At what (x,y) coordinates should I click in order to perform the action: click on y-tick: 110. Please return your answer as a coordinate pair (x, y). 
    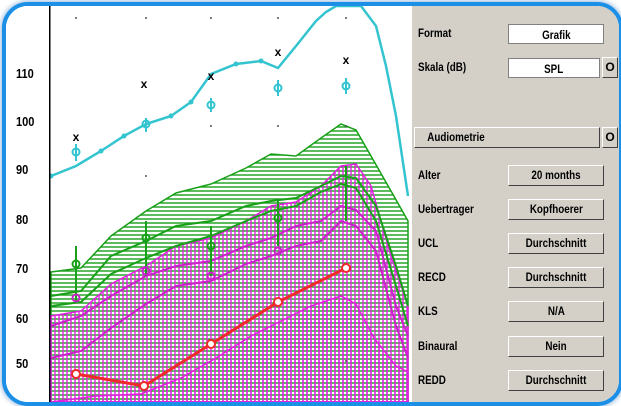
    Looking at the image, I should click on (25, 73).